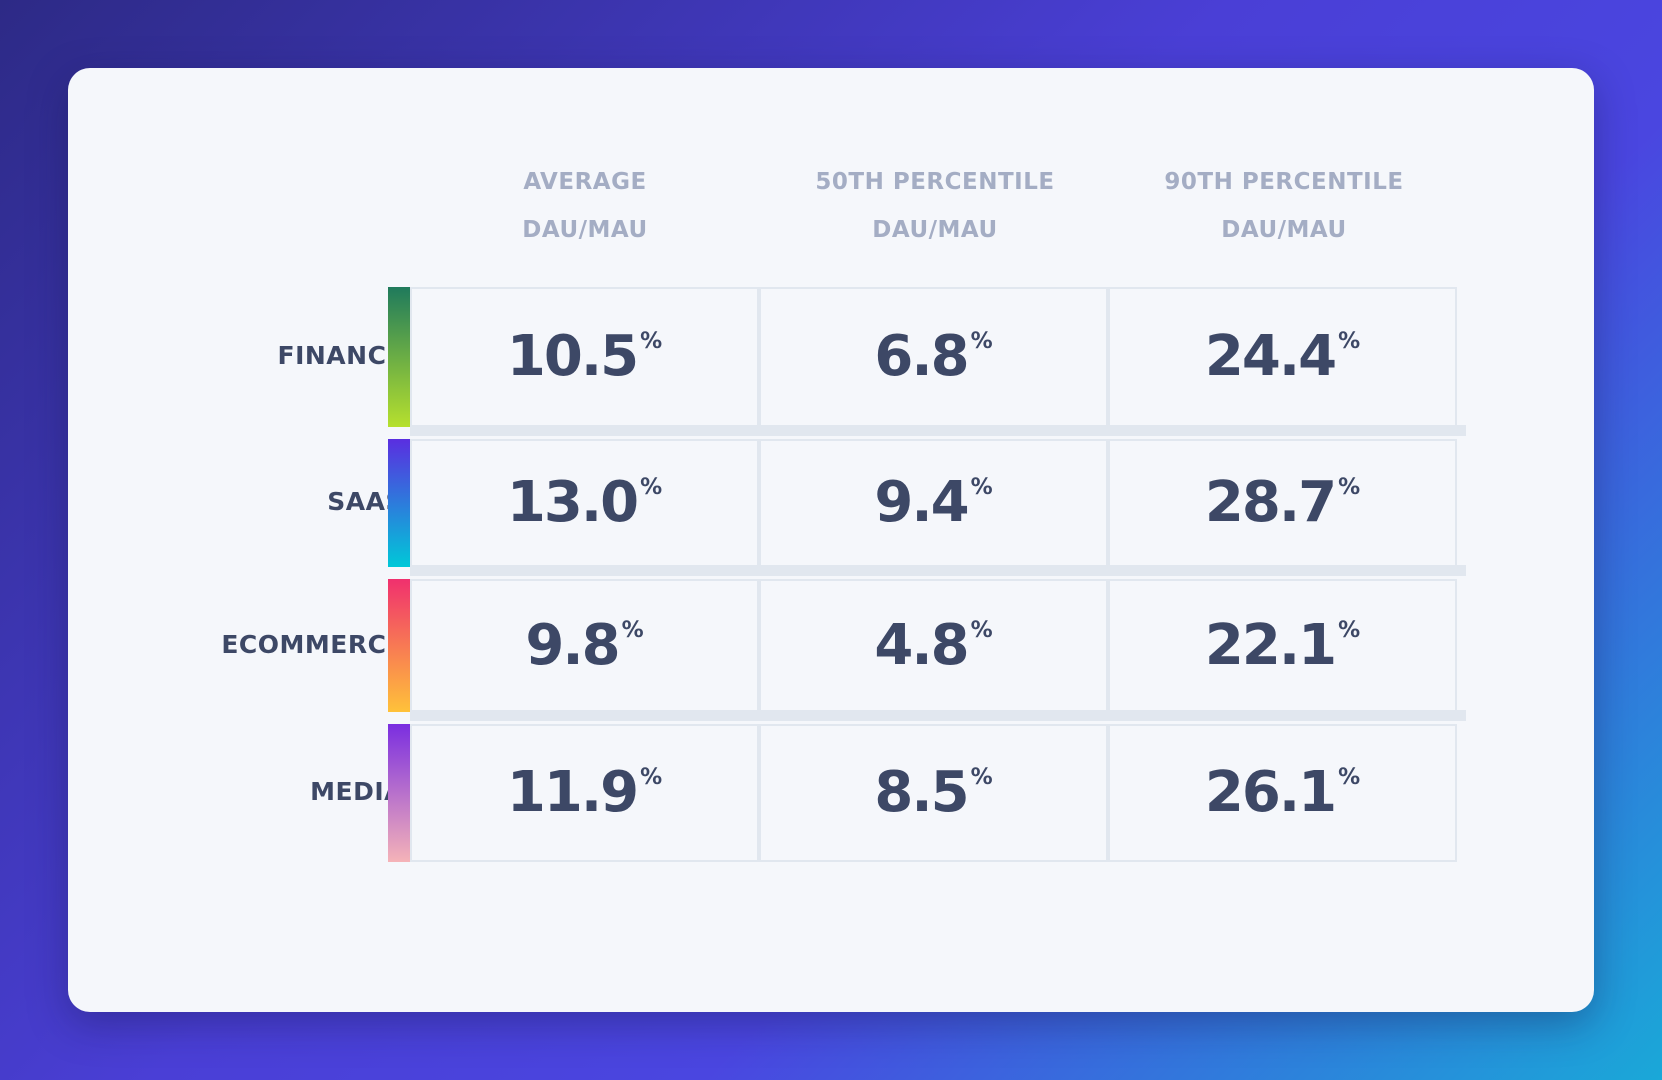 The image size is (1662, 1080). What do you see at coordinates (1284, 182) in the screenshot?
I see `column-header-line1: 90TH PERCENTILE` at bounding box center [1284, 182].